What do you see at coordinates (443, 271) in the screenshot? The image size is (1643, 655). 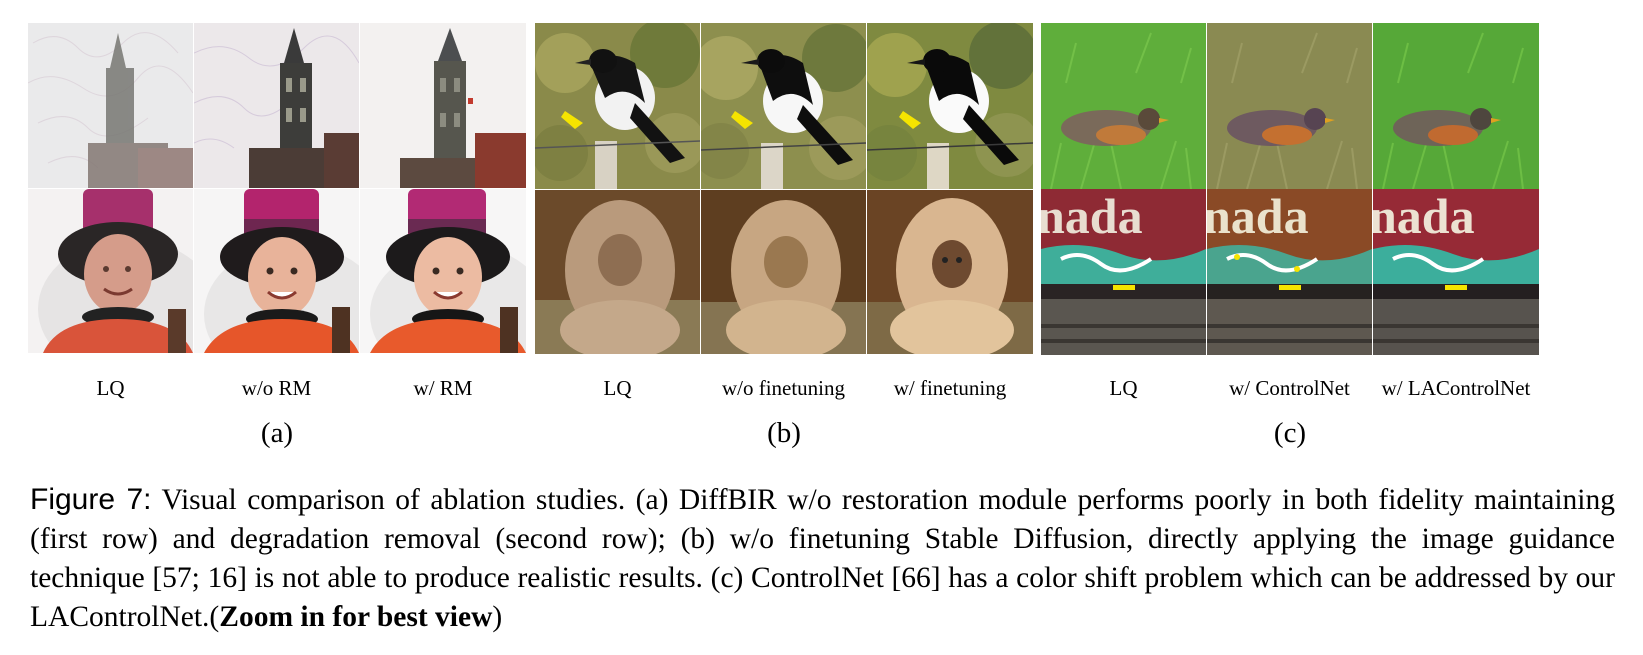 I see `boy-with-rm-image` at bounding box center [443, 271].